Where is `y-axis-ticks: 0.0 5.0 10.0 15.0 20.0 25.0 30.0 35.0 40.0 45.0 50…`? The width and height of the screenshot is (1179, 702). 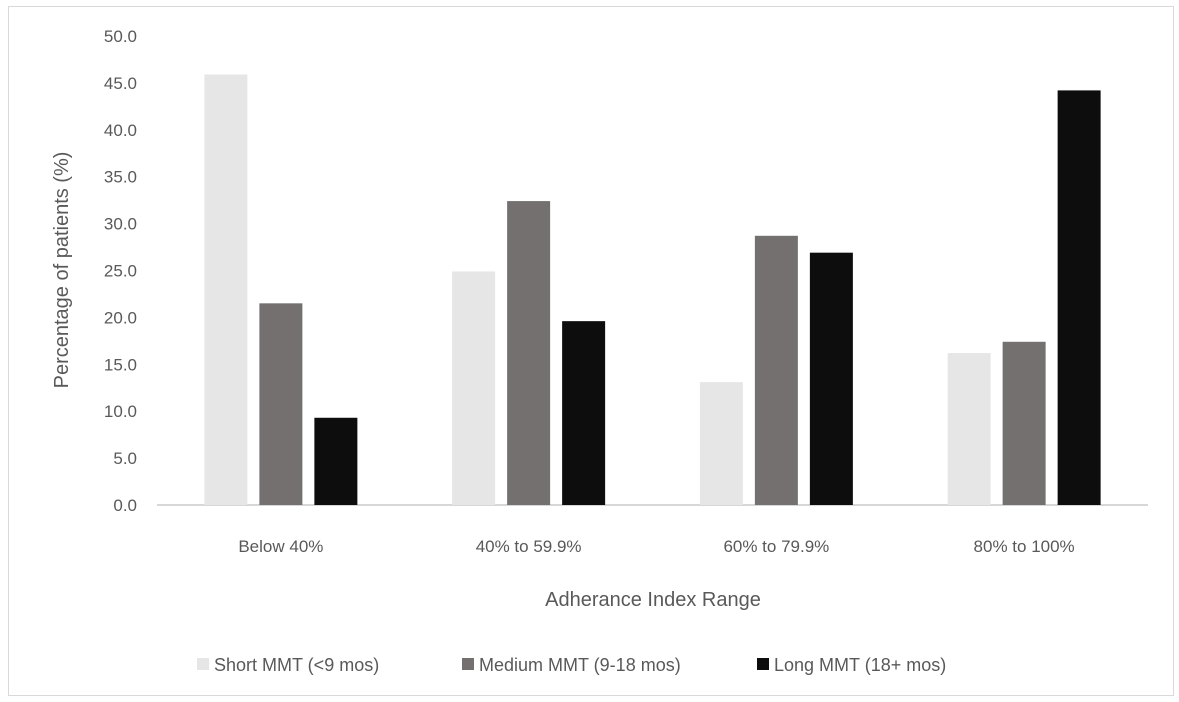
y-axis-ticks: 0.0 5.0 10.0 15.0 20.0 25.0 30.0 35.0 40.0 45.0 50… is located at coordinates (120, 271).